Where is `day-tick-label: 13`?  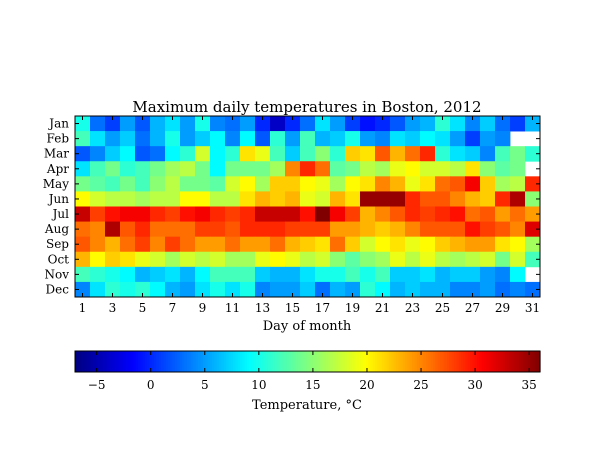 day-tick-label: 13 is located at coordinates (262, 308).